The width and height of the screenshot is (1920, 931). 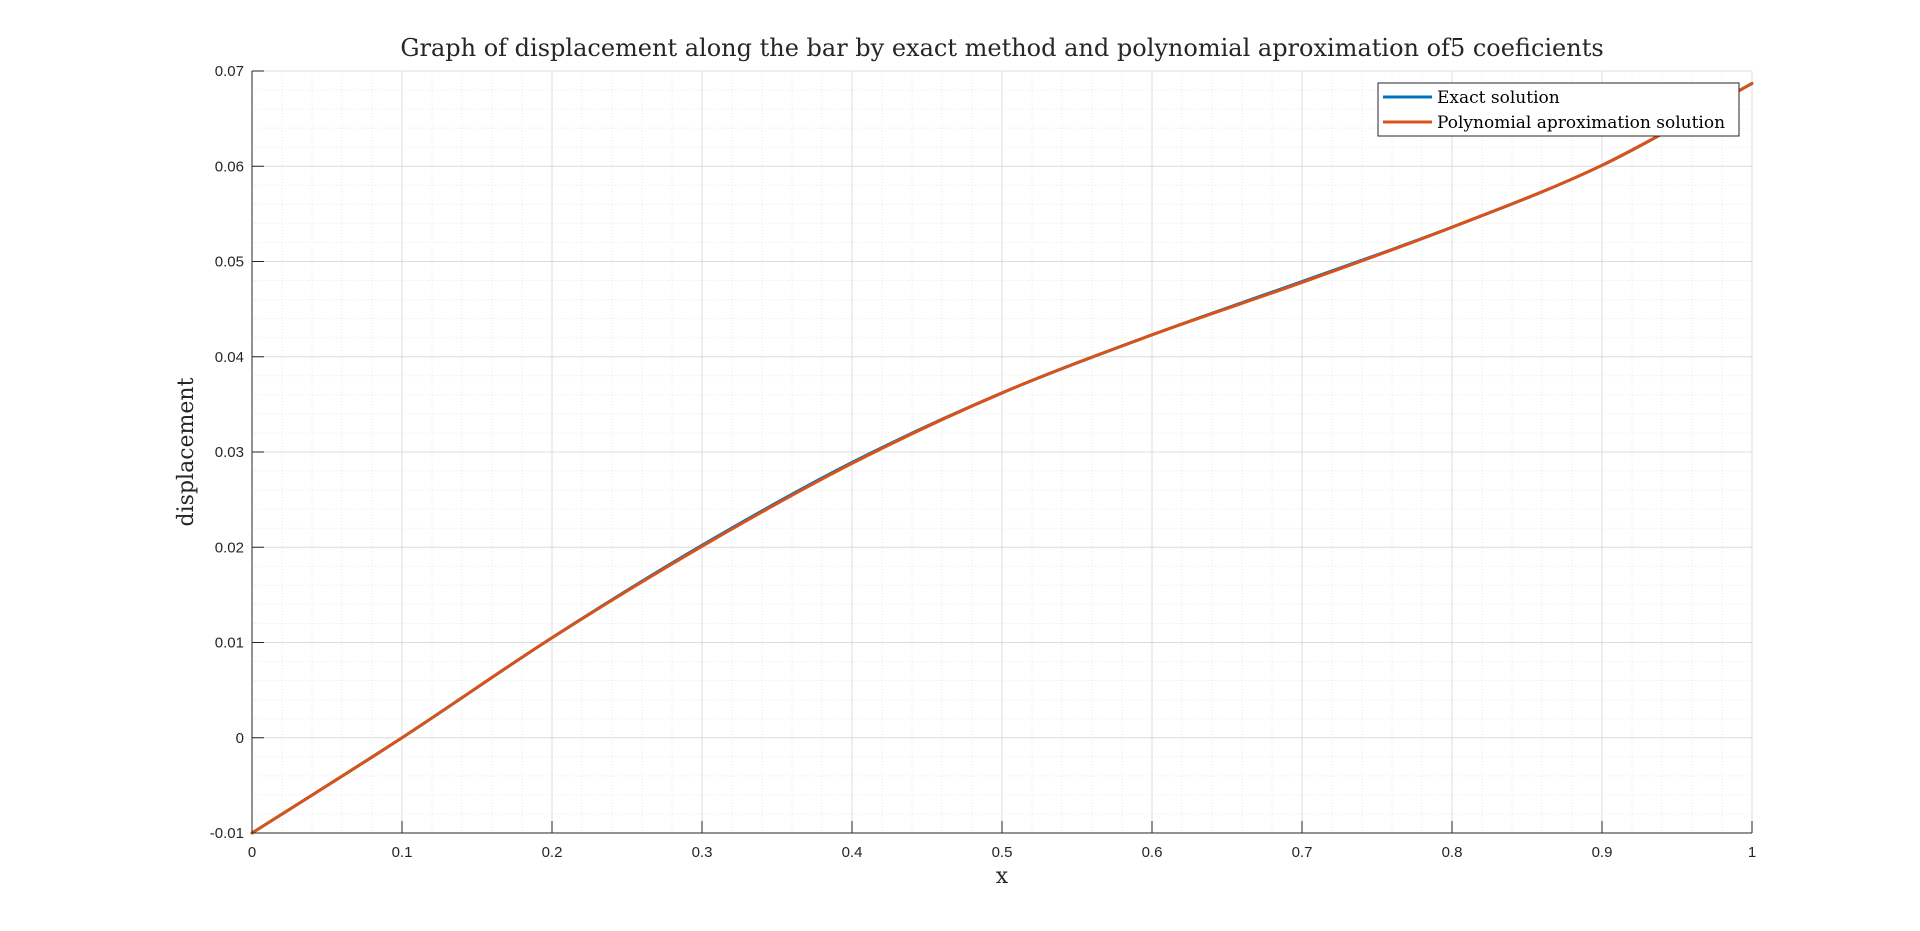 I want to click on x-tick-label: 0.4, so click(x=852, y=852).